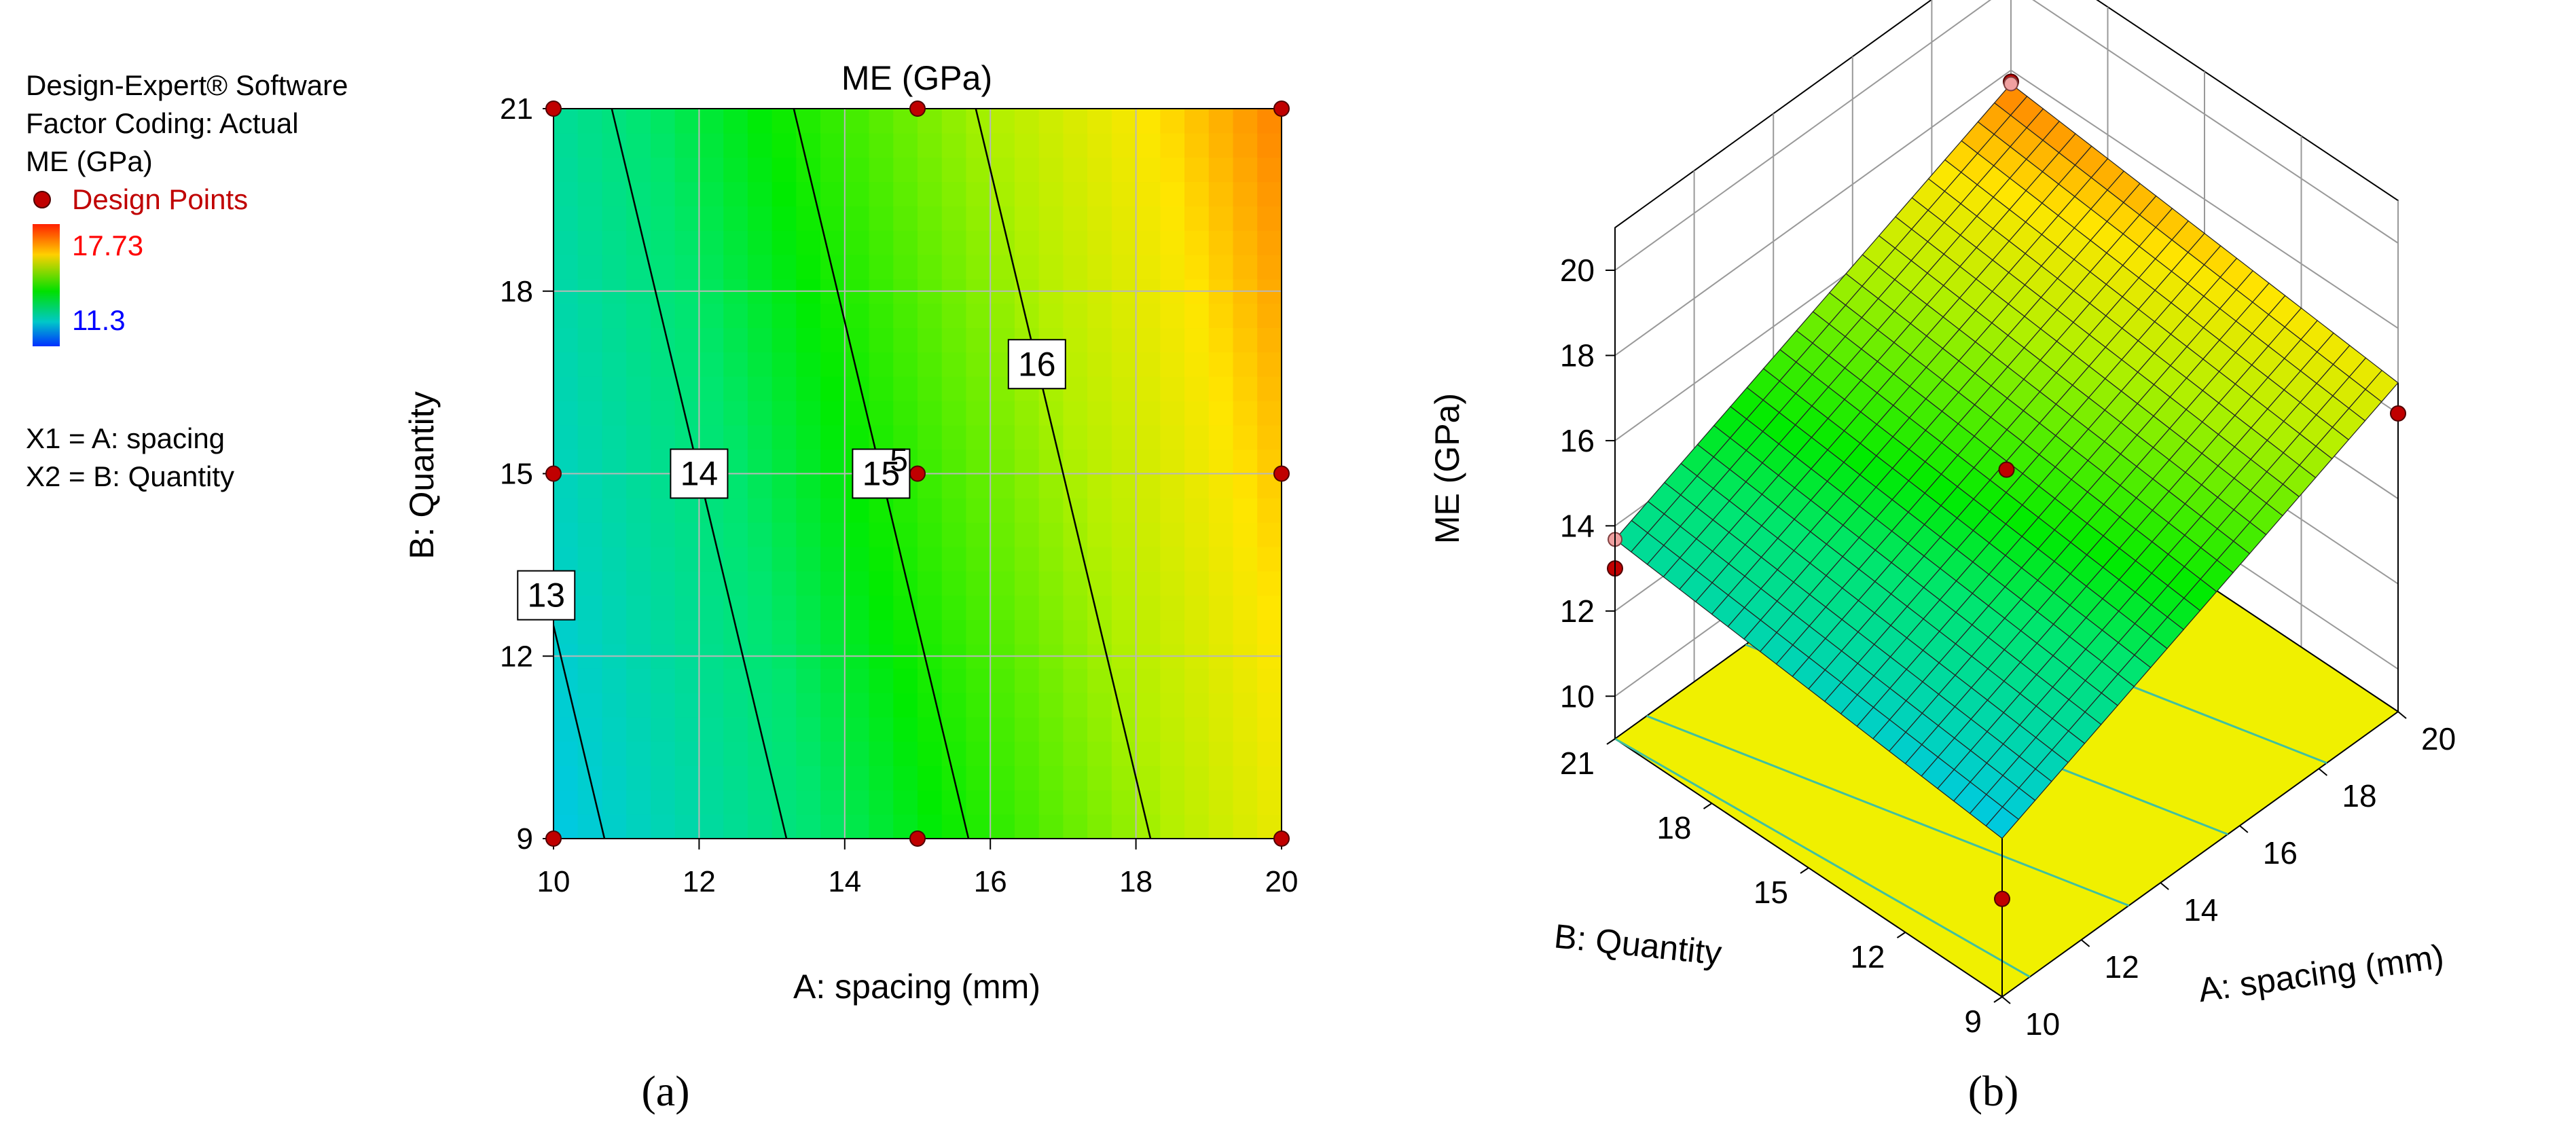  What do you see at coordinates (107, 245) in the screenshot?
I see `legend-high-value: 17.73` at bounding box center [107, 245].